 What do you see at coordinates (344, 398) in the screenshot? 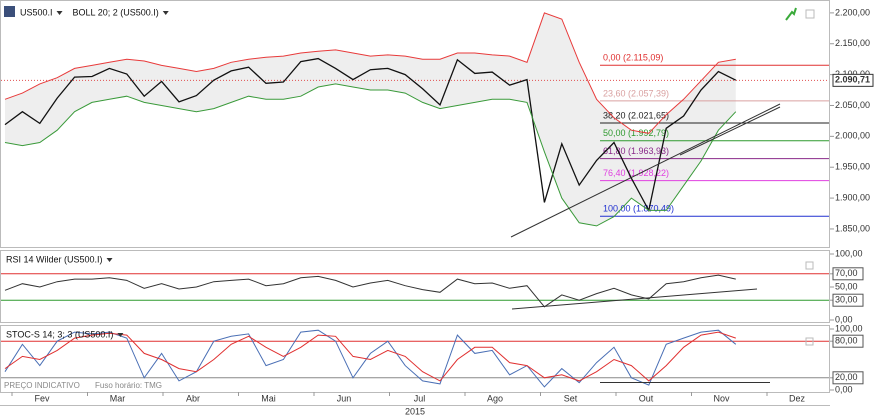
I see `x-tick-label: Jun` at bounding box center [344, 398].